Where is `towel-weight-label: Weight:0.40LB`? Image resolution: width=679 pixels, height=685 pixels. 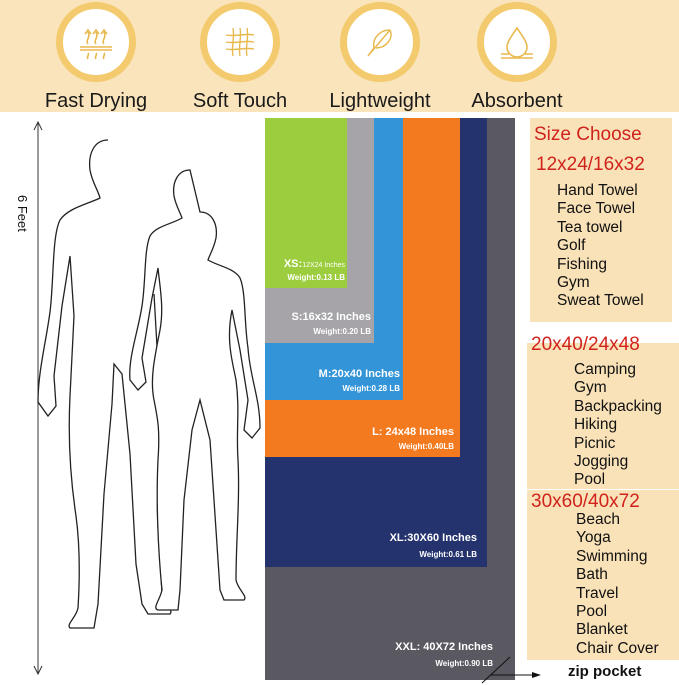
towel-weight-label: Weight:0.40LB is located at coordinates (426, 446).